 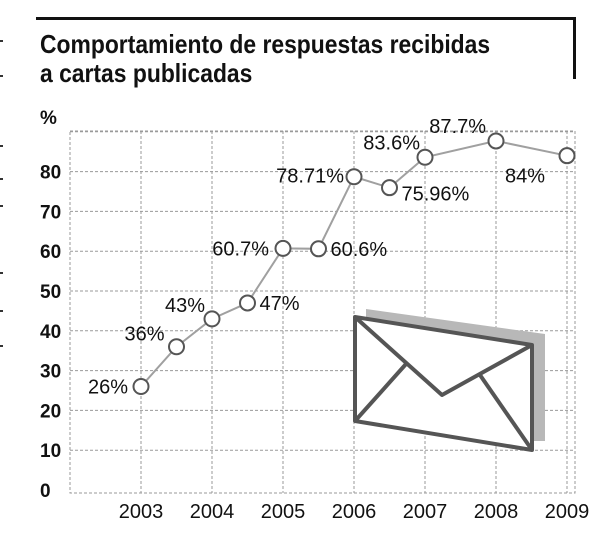 I want to click on data-label: 43%, so click(x=185, y=306).